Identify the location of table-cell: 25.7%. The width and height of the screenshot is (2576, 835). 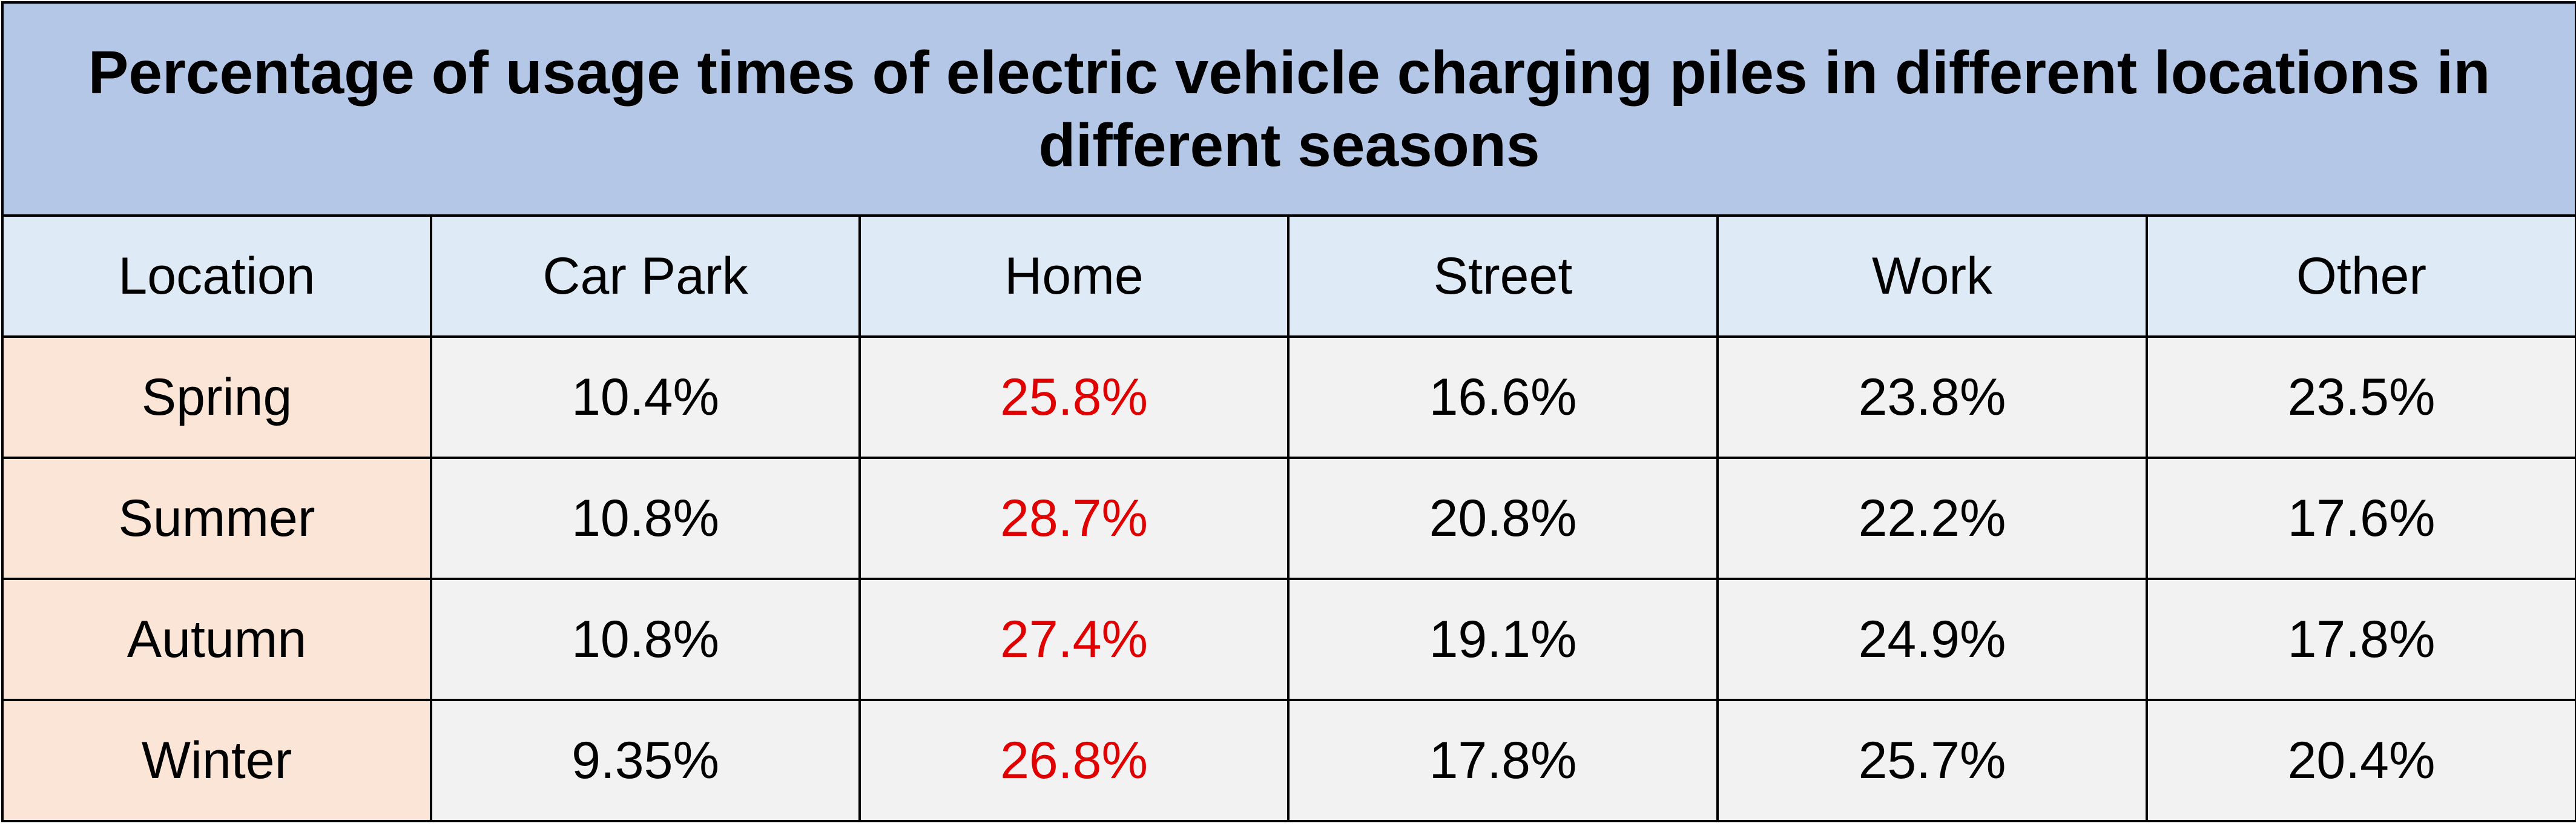
(1932, 760).